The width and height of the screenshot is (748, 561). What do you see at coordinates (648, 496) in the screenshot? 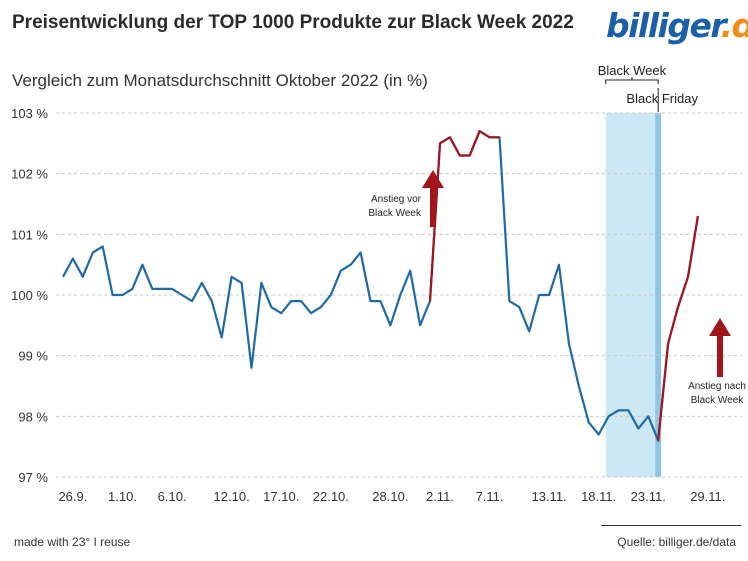
I see `x-tick-label: 23.11.` at bounding box center [648, 496].